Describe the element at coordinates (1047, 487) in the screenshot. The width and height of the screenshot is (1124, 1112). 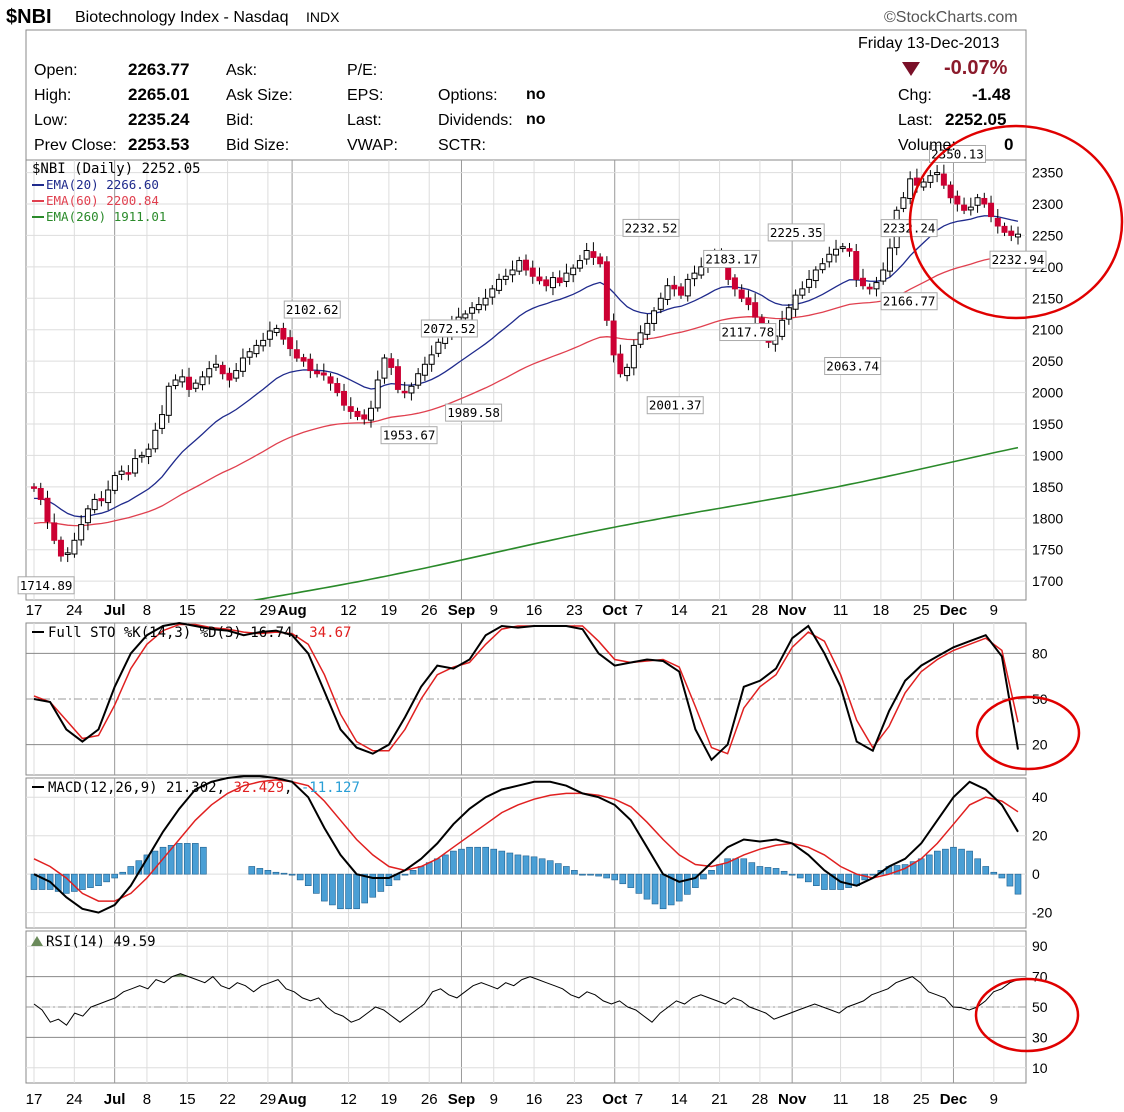
I see `price-axis-label: 1850` at that location.